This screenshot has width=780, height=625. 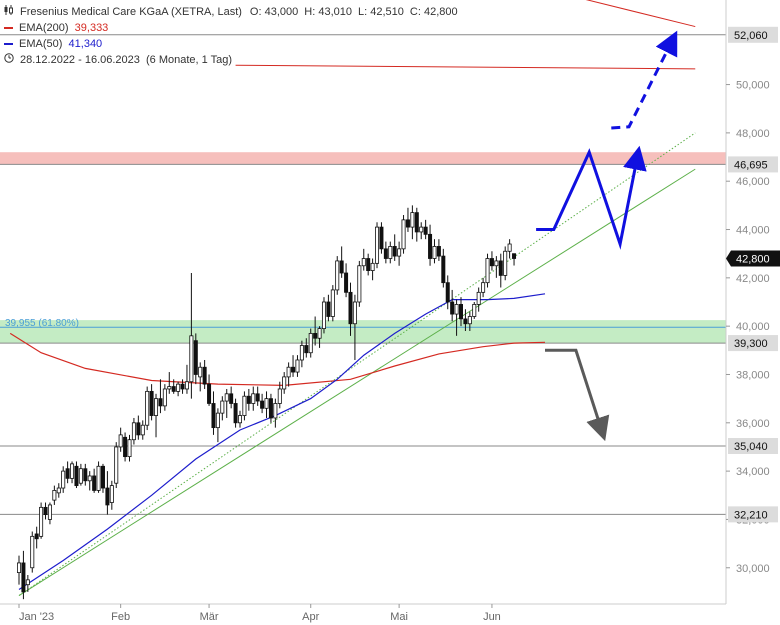 I want to click on last-price-label: 42,800, so click(x=753, y=260).